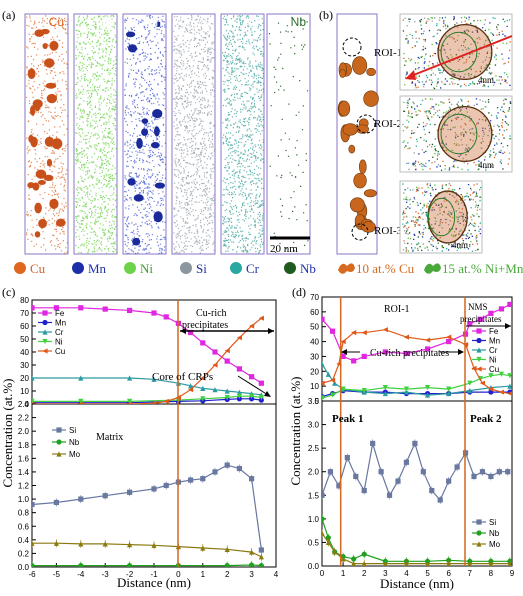 Image resolution: width=523 pixels, height=596 pixels. What do you see at coordinates (146, 268) in the screenshot?
I see `legend-label: Ni` at bounding box center [146, 268].